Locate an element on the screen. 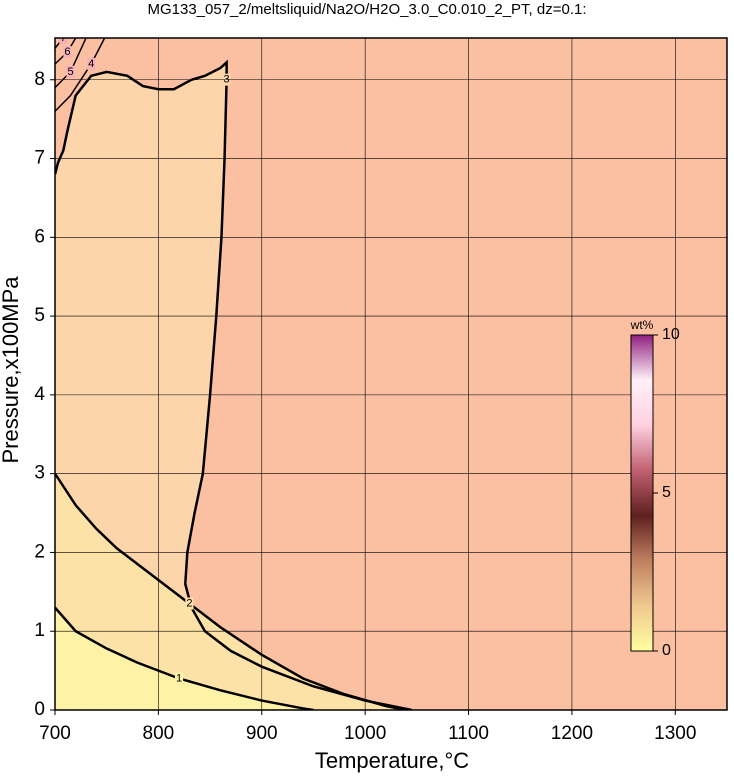 The width and height of the screenshot is (734, 776). x-axis-label: Temperature,°C is located at coordinates (392, 760).